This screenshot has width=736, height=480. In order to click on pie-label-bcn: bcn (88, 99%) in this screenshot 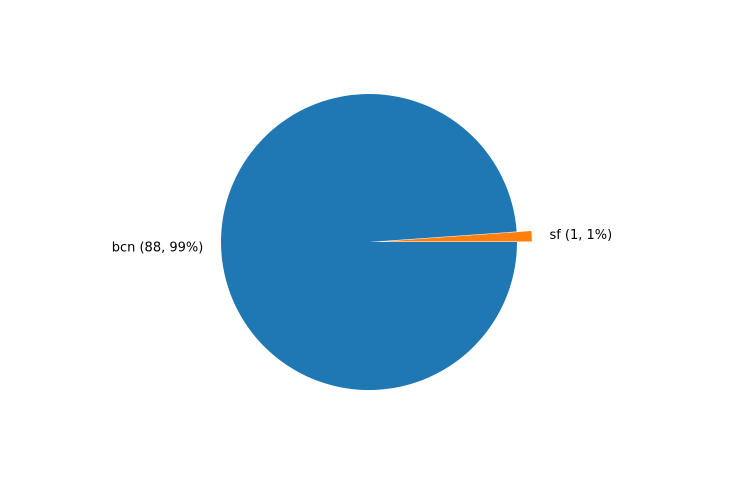, I will do `click(158, 247)`.